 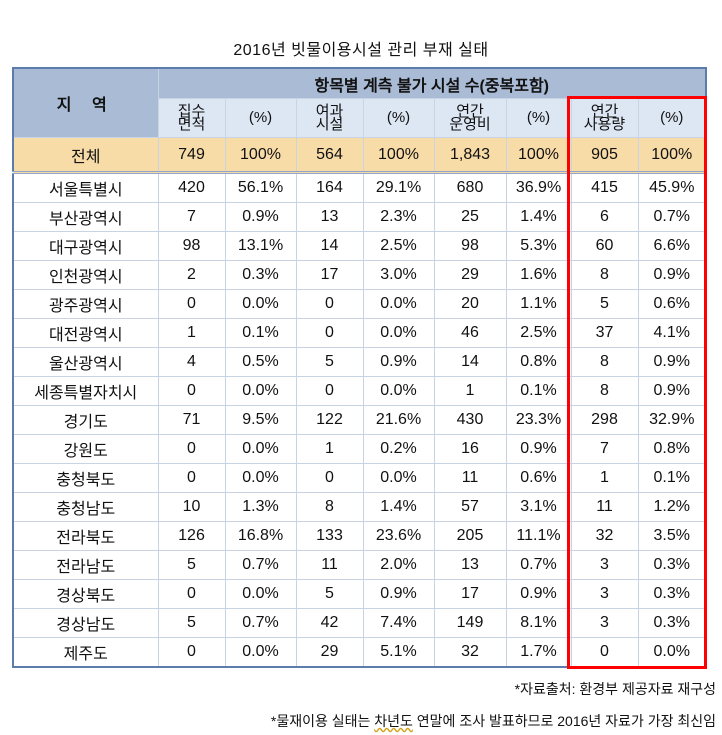 What do you see at coordinates (538, 187) in the screenshot?
I see `value-cell: 36.9%` at bounding box center [538, 187].